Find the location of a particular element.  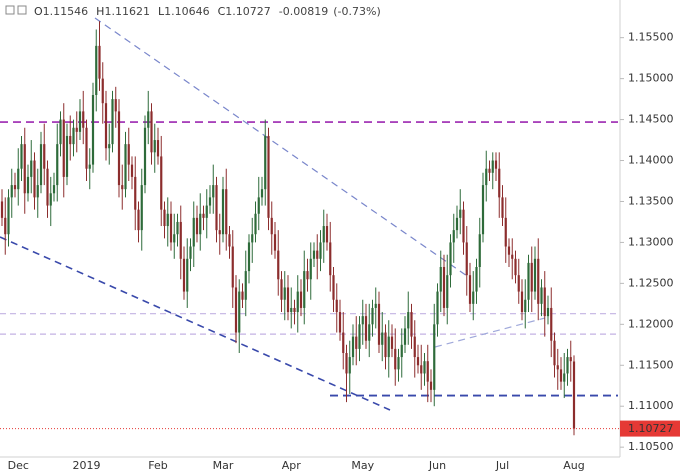

y-tick-label: 1.15500 is located at coordinates (651, 37).